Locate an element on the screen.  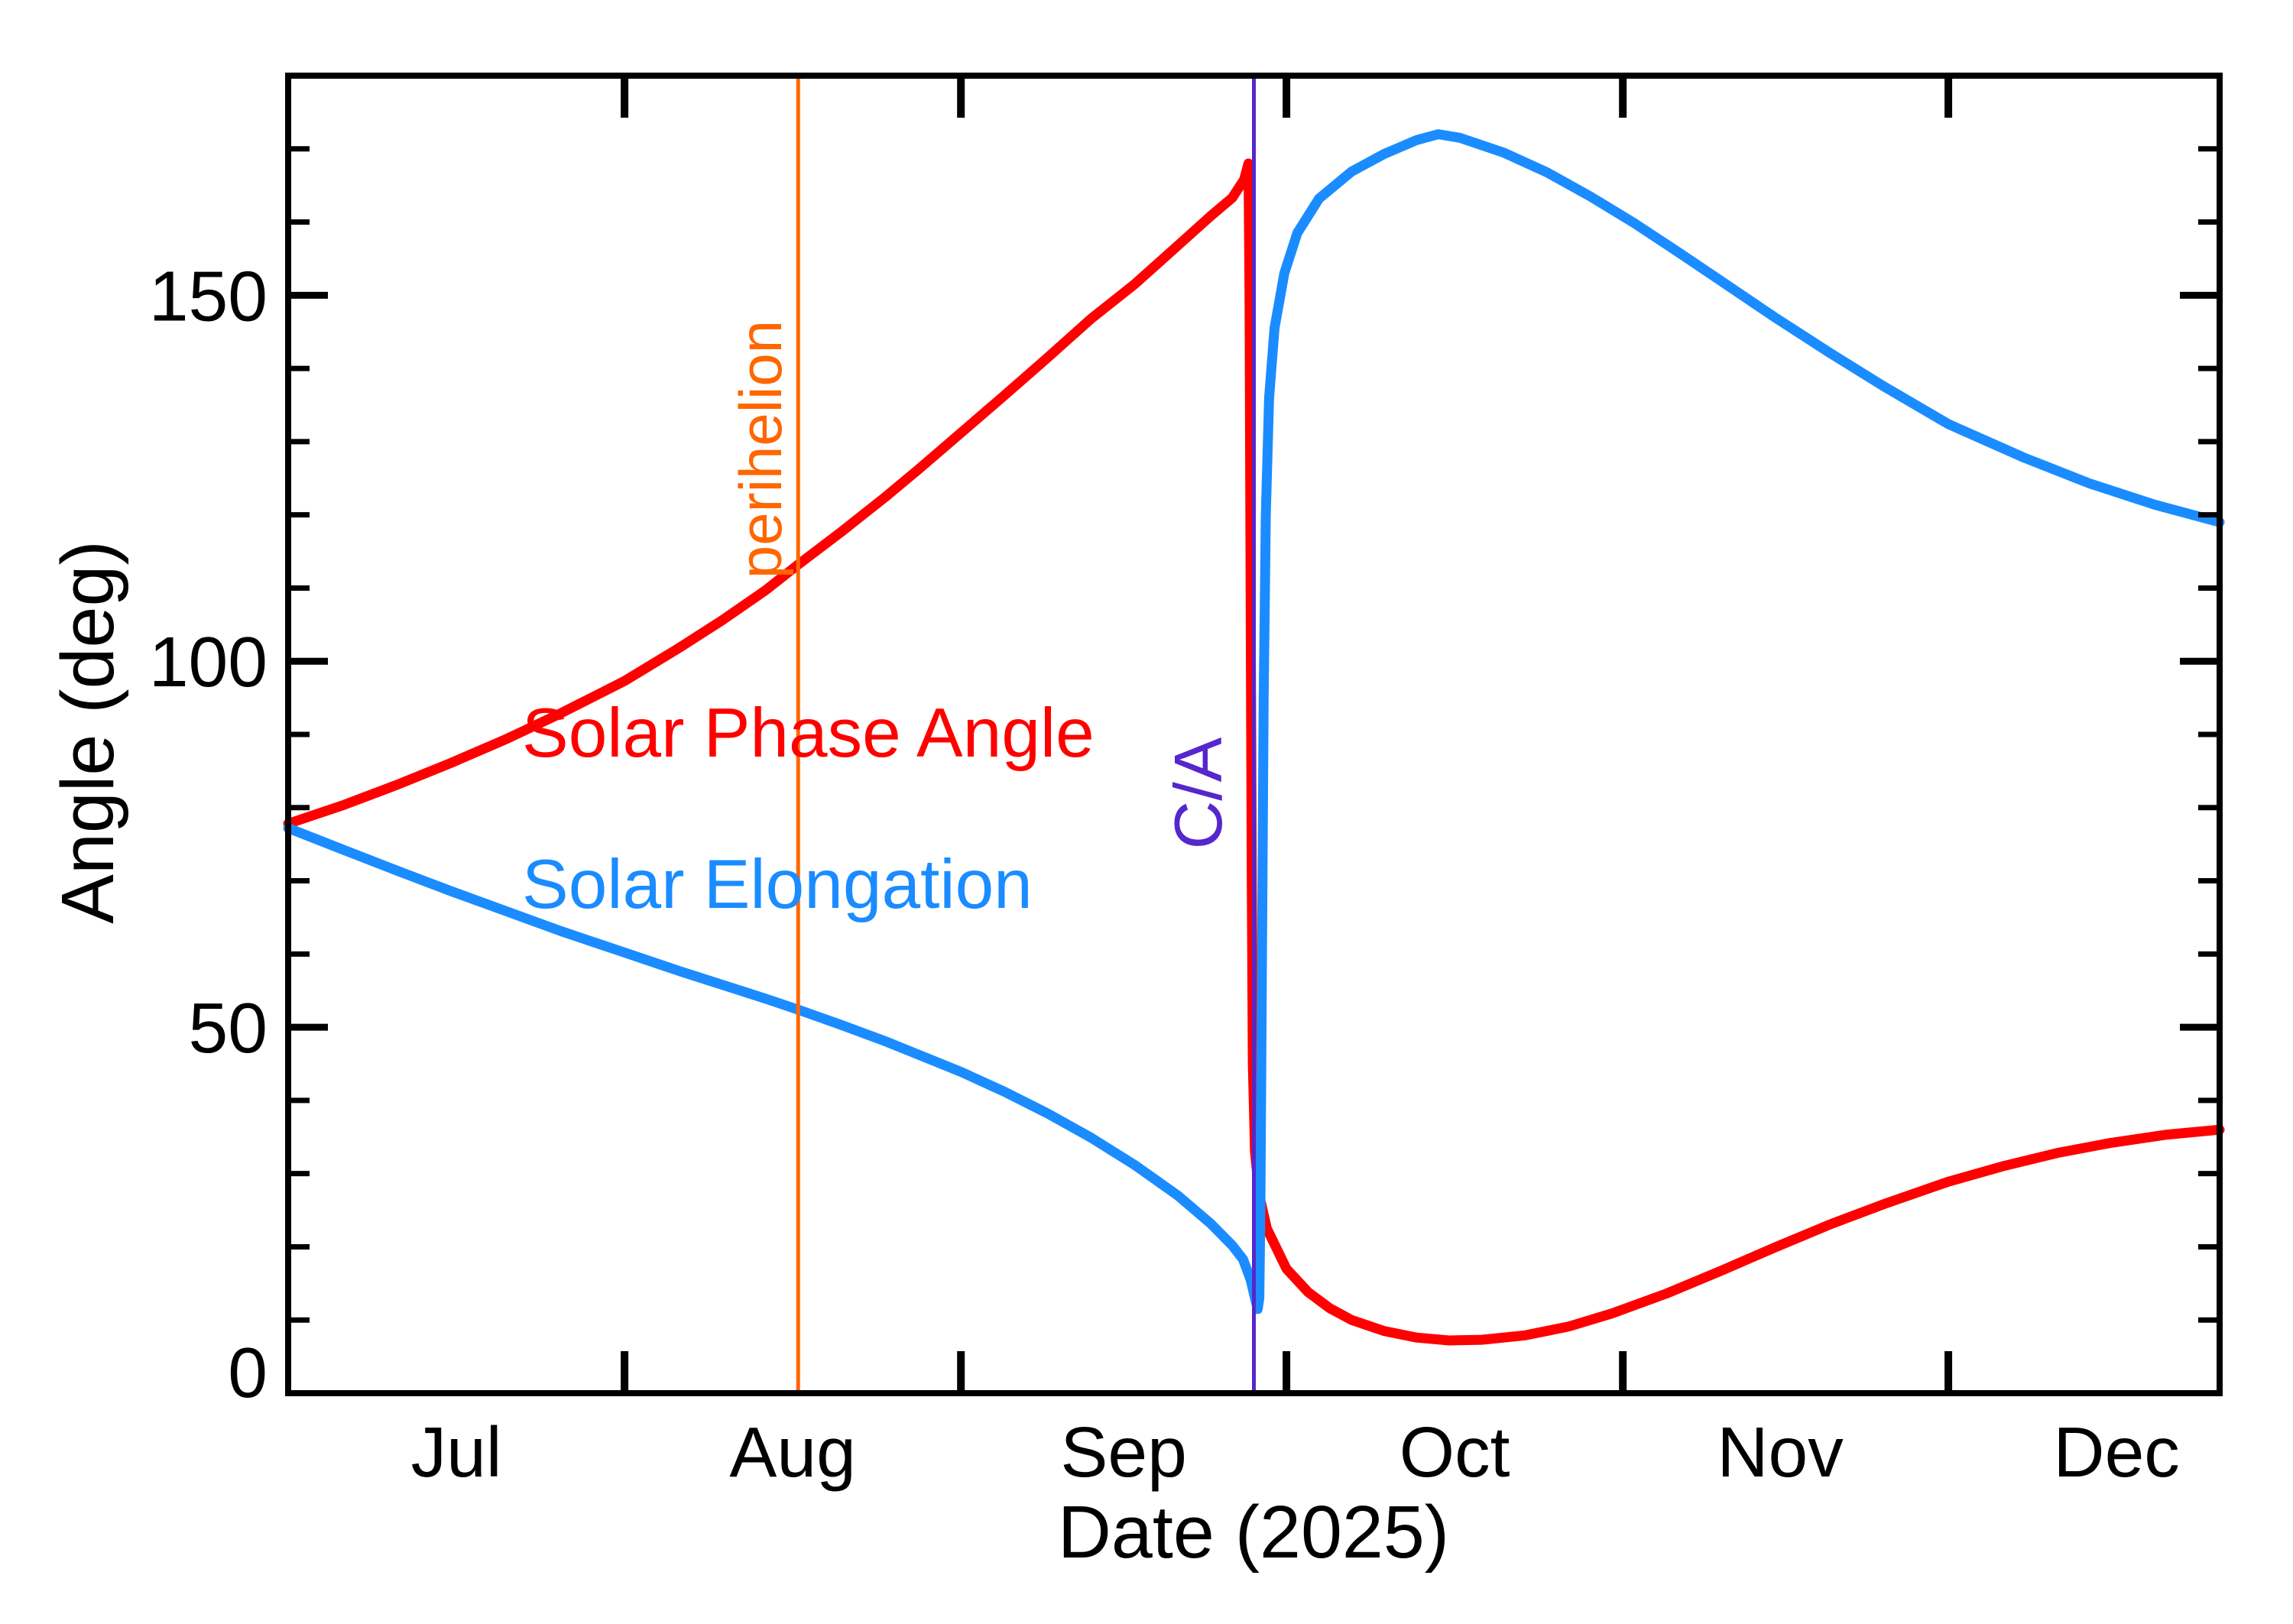
y-tick-label: 0 is located at coordinates (248, 1372).